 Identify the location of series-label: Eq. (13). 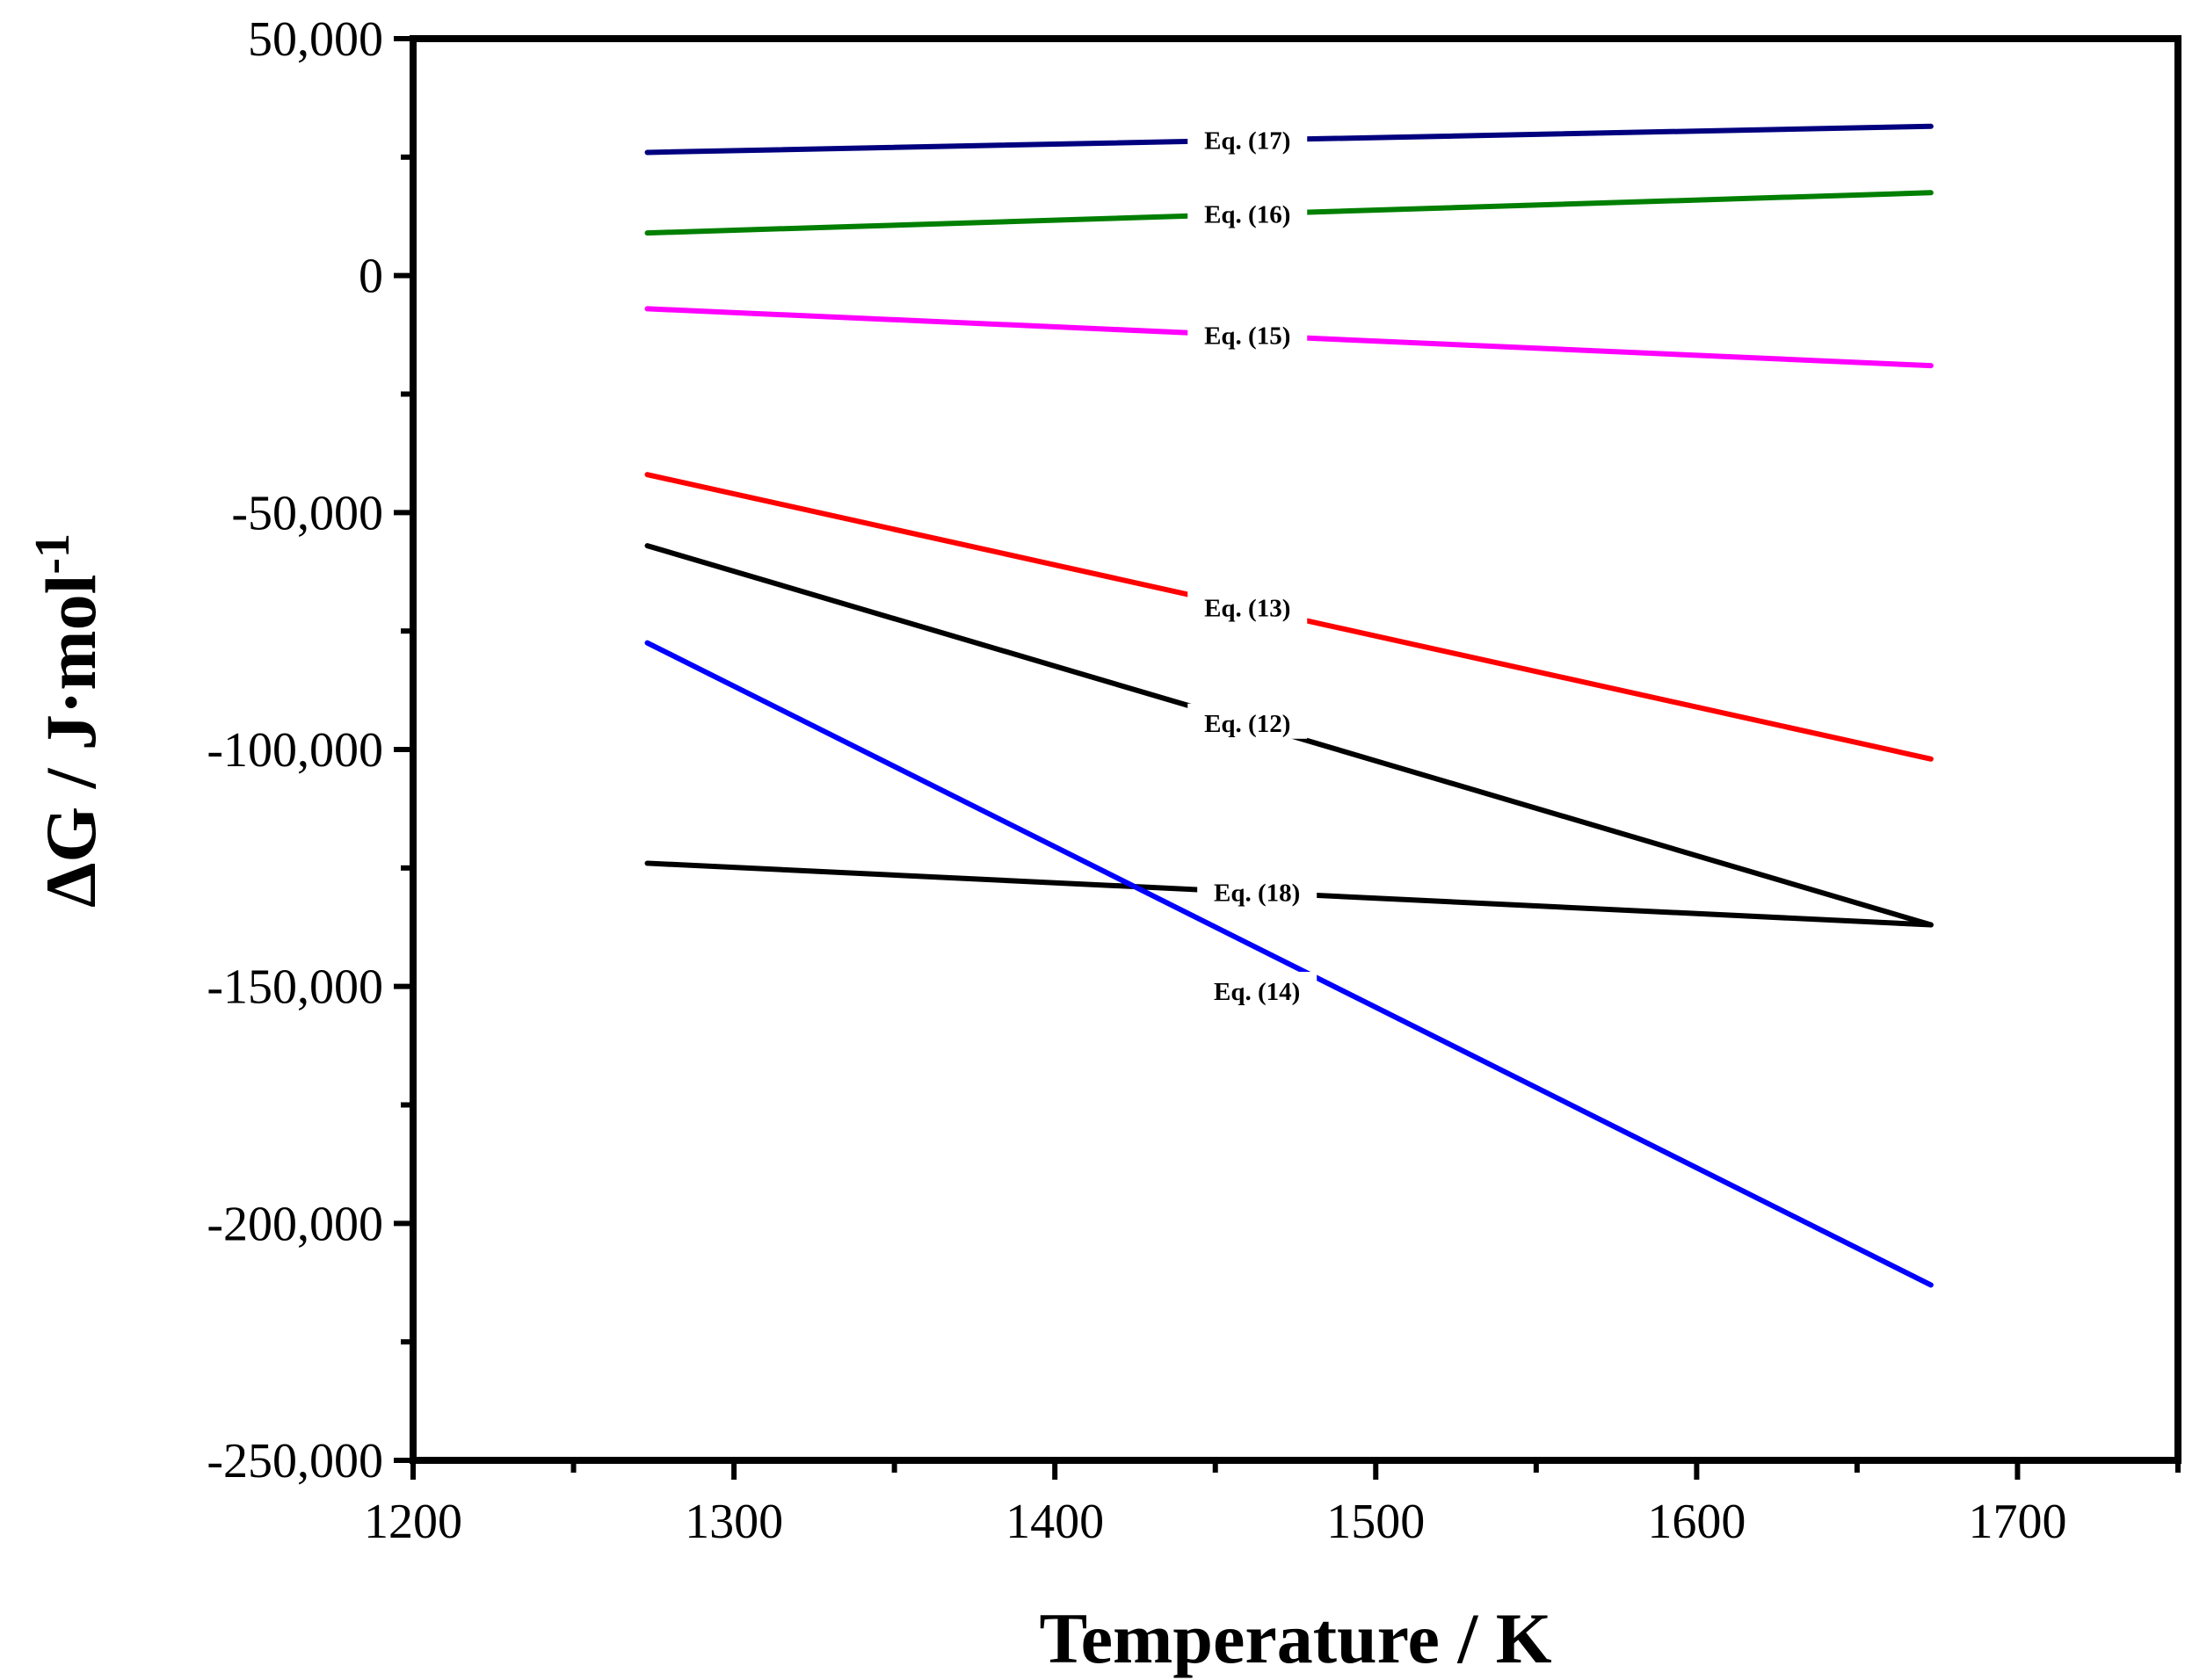
(1247, 608).